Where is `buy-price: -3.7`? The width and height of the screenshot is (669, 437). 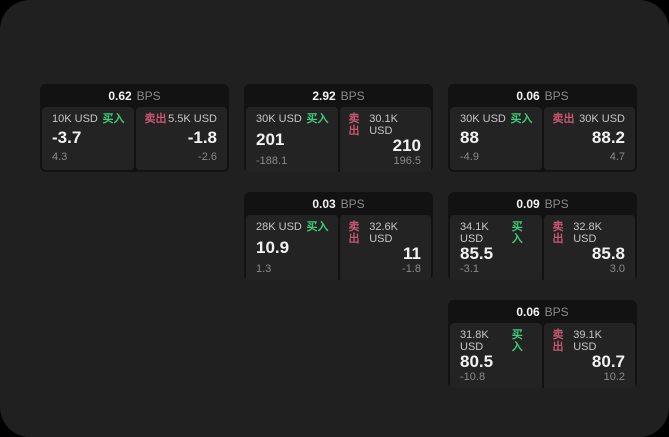 buy-price: -3.7 is located at coordinates (67, 137).